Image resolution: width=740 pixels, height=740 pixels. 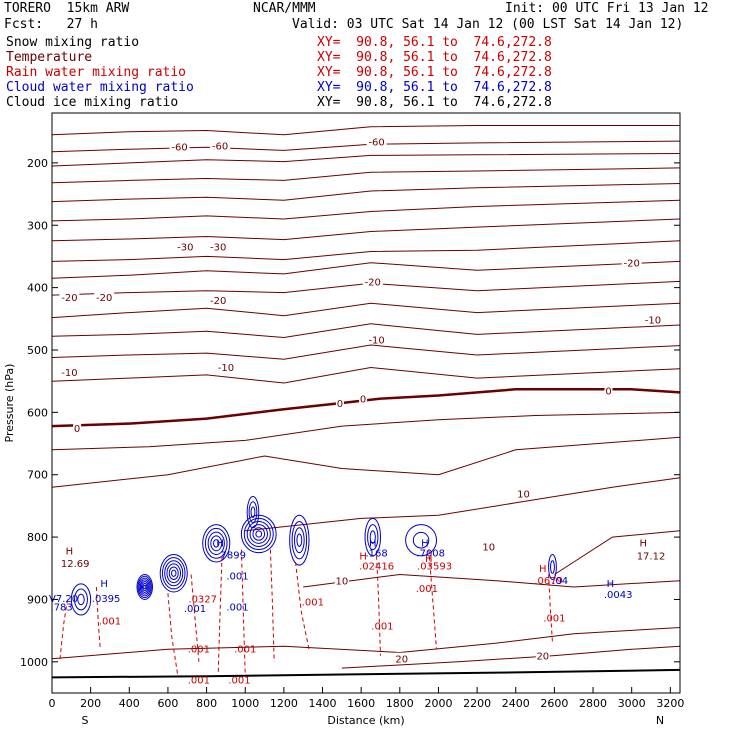 What do you see at coordinates (554, 703) in the screenshot?
I see `x-tick-label: 2600` at bounding box center [554, 703].